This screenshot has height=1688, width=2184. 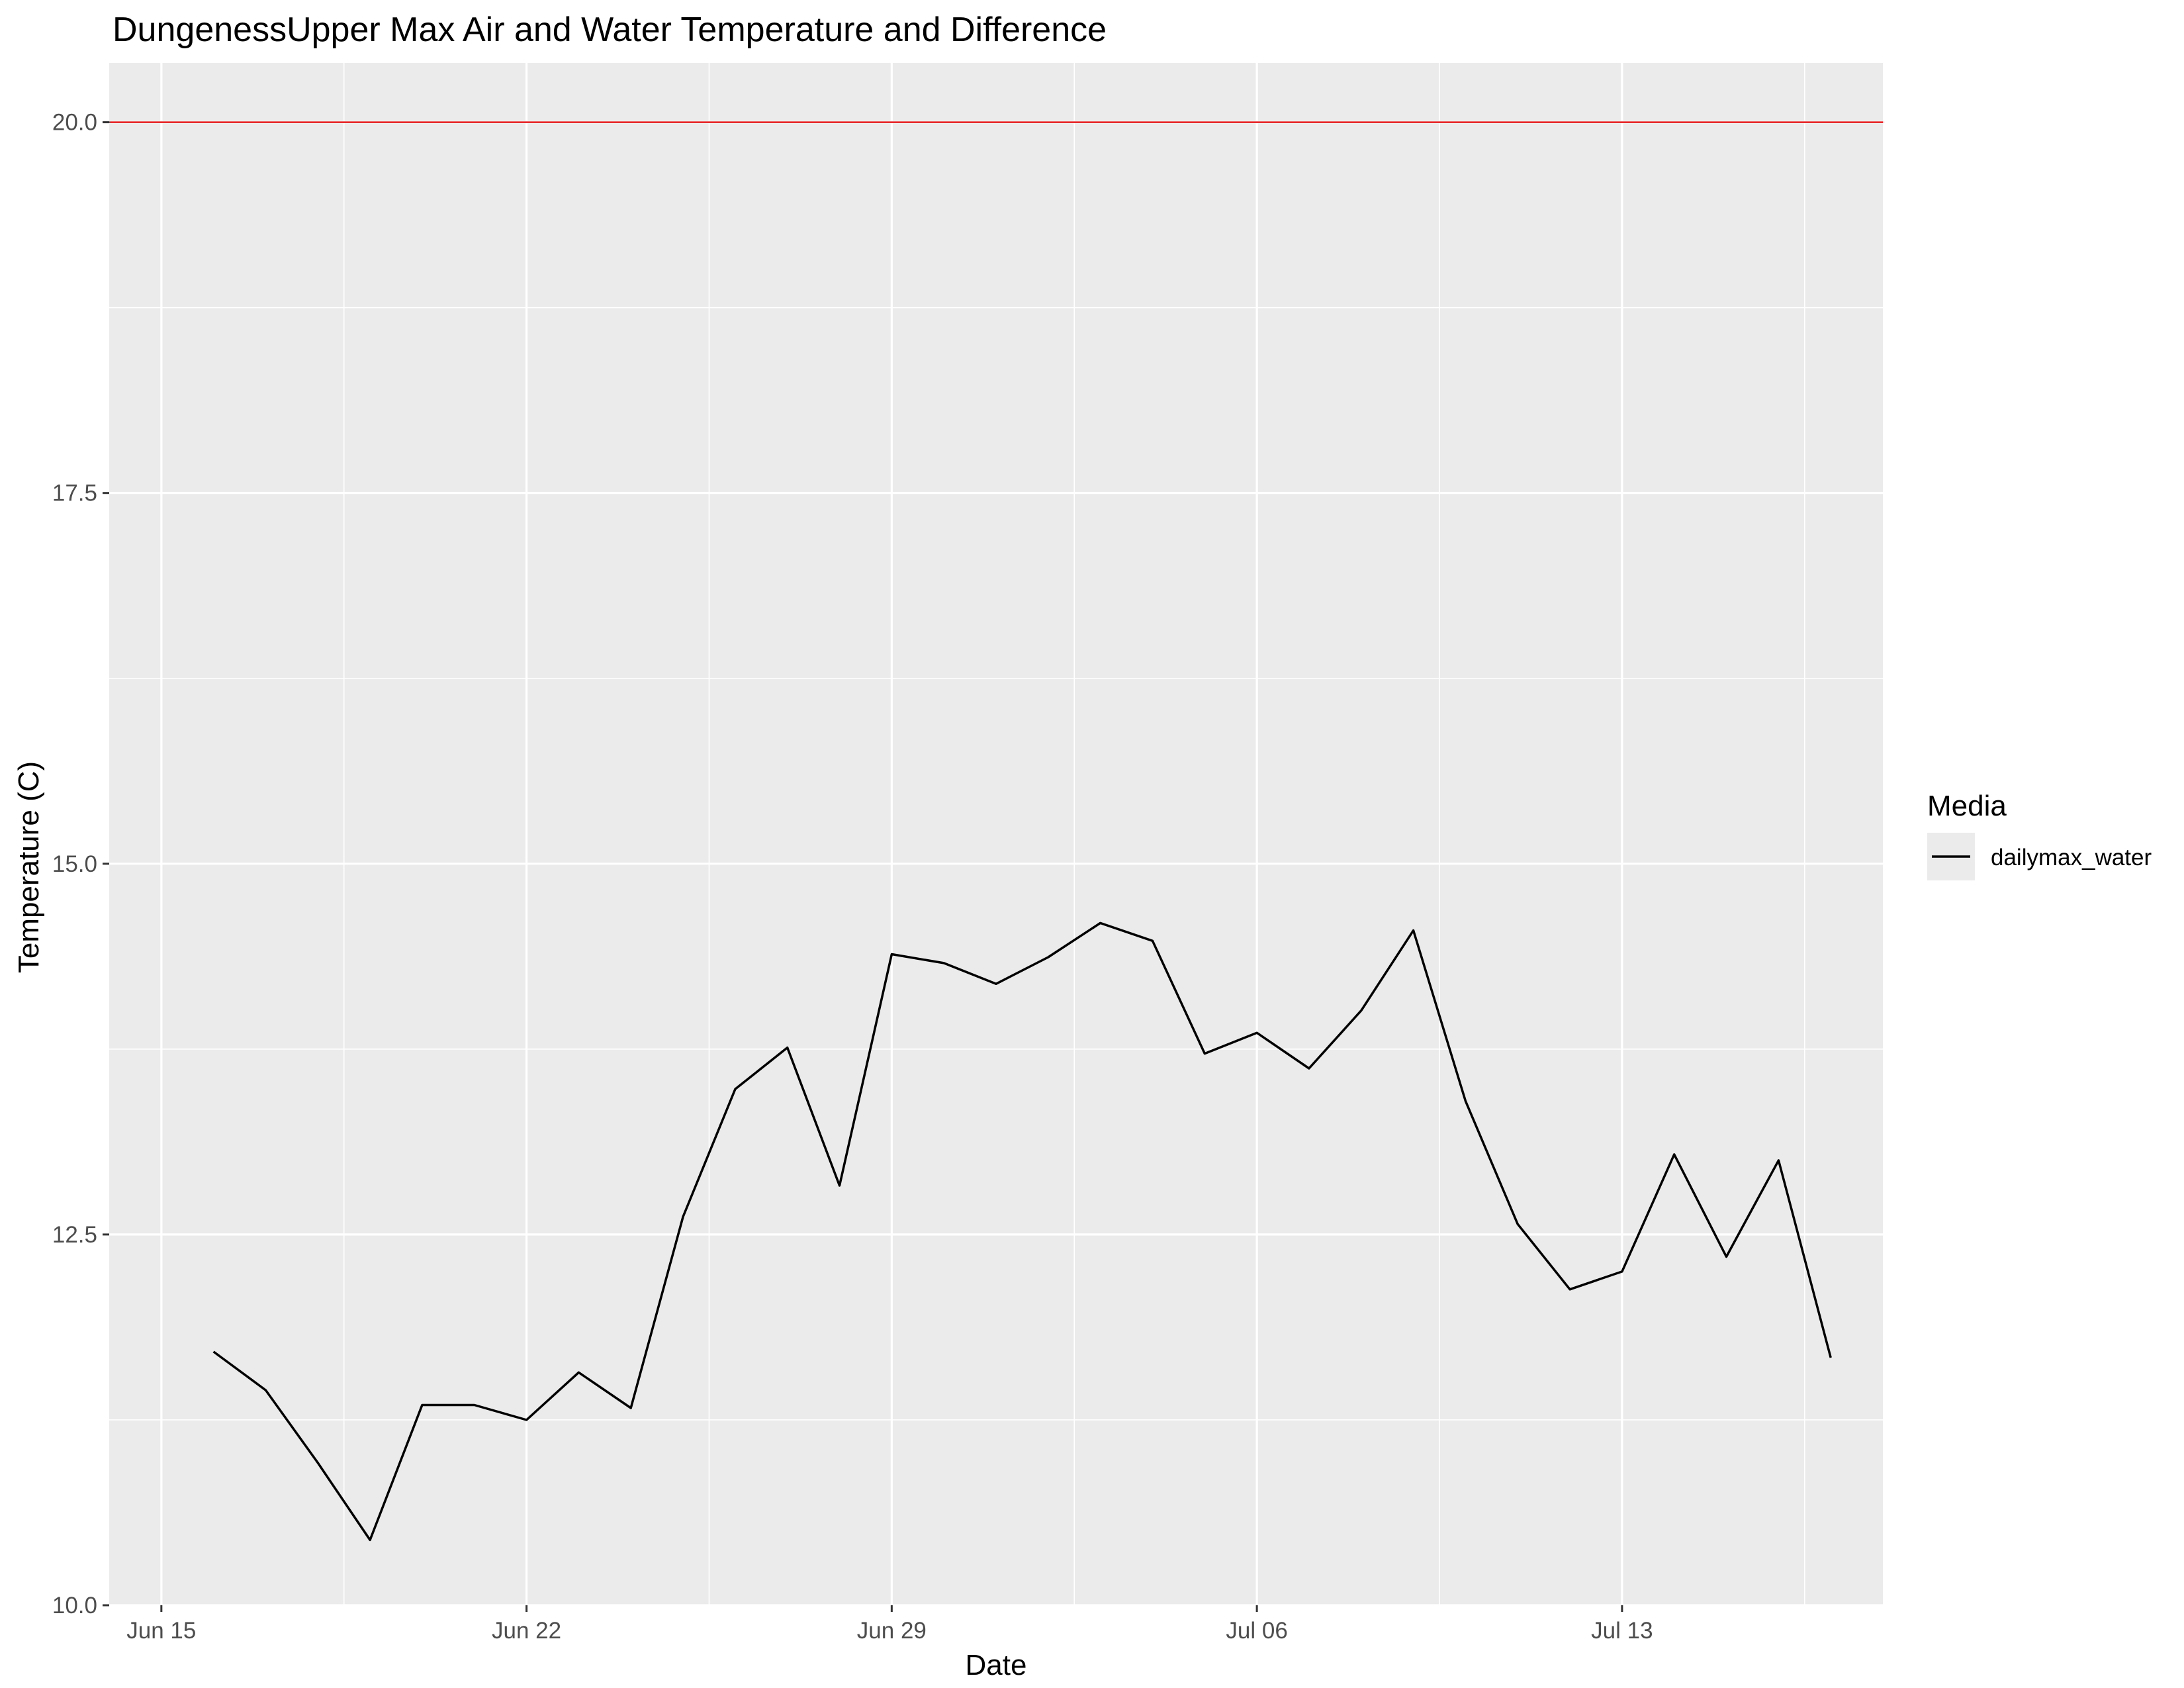 I want to click on legend: Media dailymax_water, so click(x=2039, y=835).